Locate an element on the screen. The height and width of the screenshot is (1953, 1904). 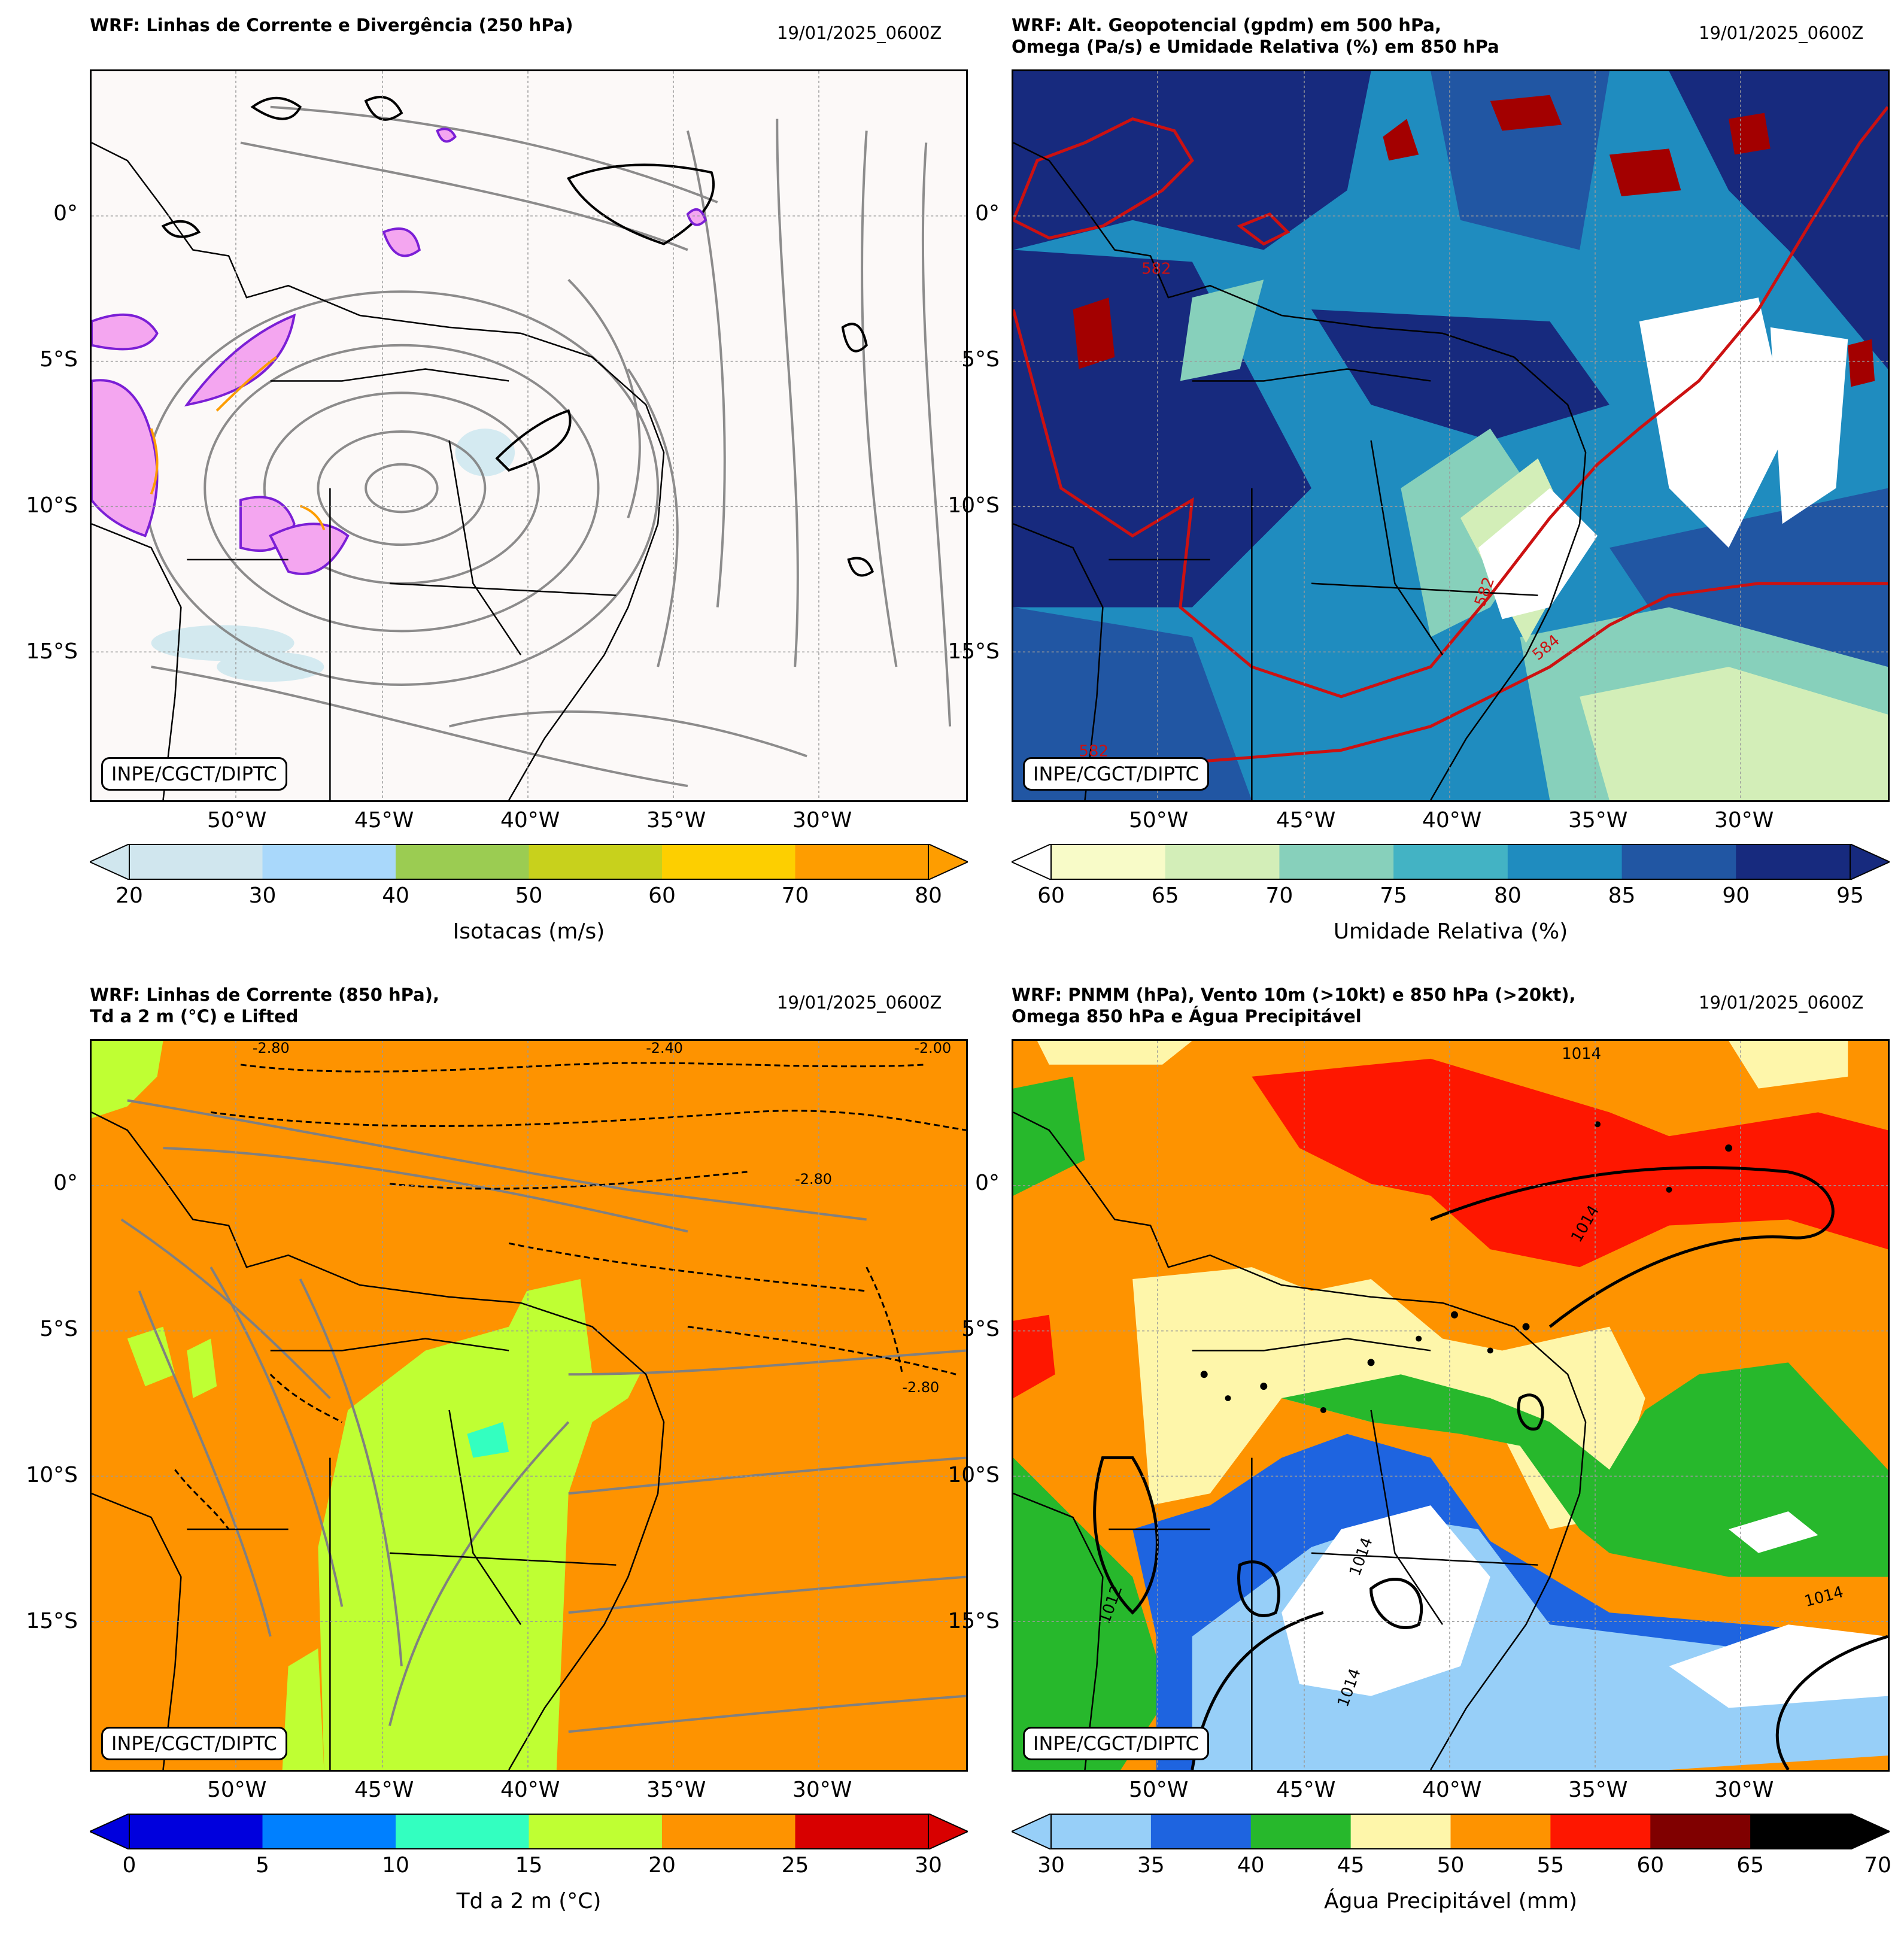
colorbar-extend-high is located at coordinates (1870, 862).